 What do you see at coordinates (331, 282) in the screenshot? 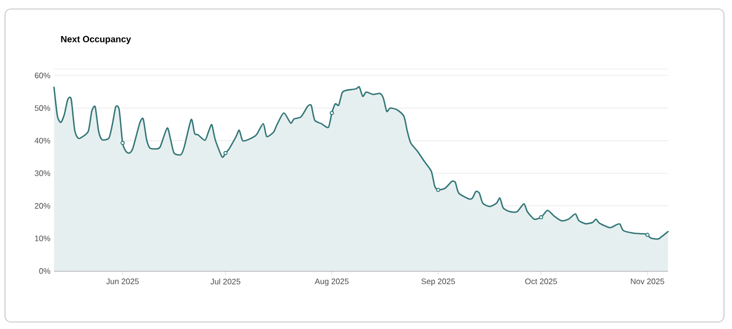
I see `x-tick-label: Aug 2025` at bounding box center [331, 282].